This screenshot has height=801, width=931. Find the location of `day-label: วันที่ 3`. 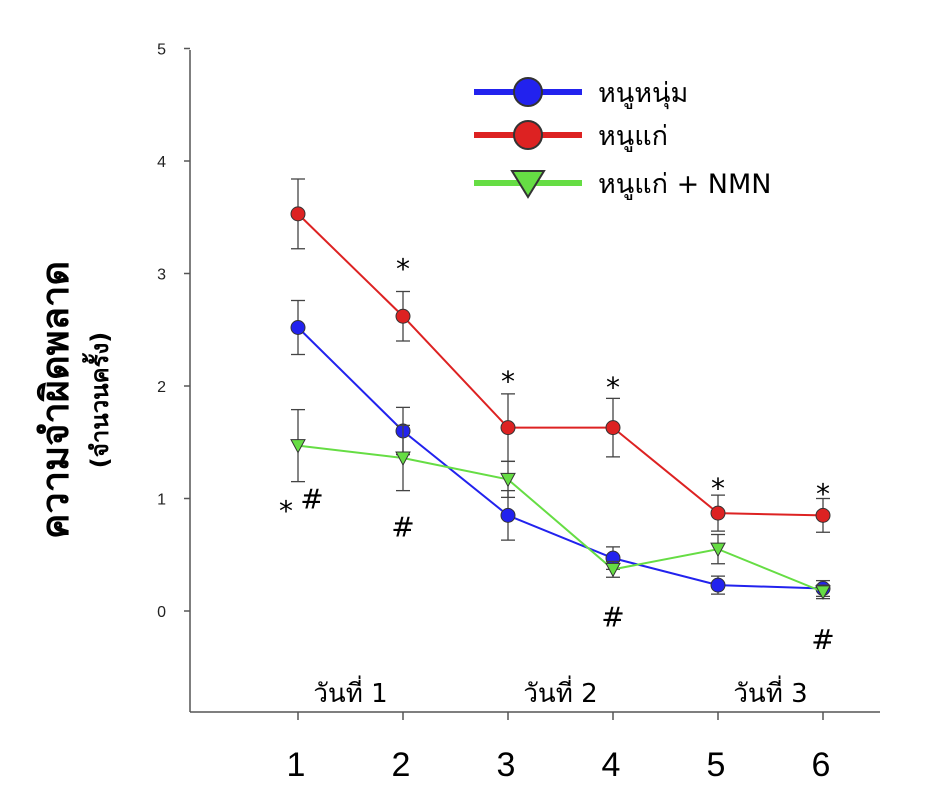

day-label: วันที่ 3 is located at coordinates (770, 692).